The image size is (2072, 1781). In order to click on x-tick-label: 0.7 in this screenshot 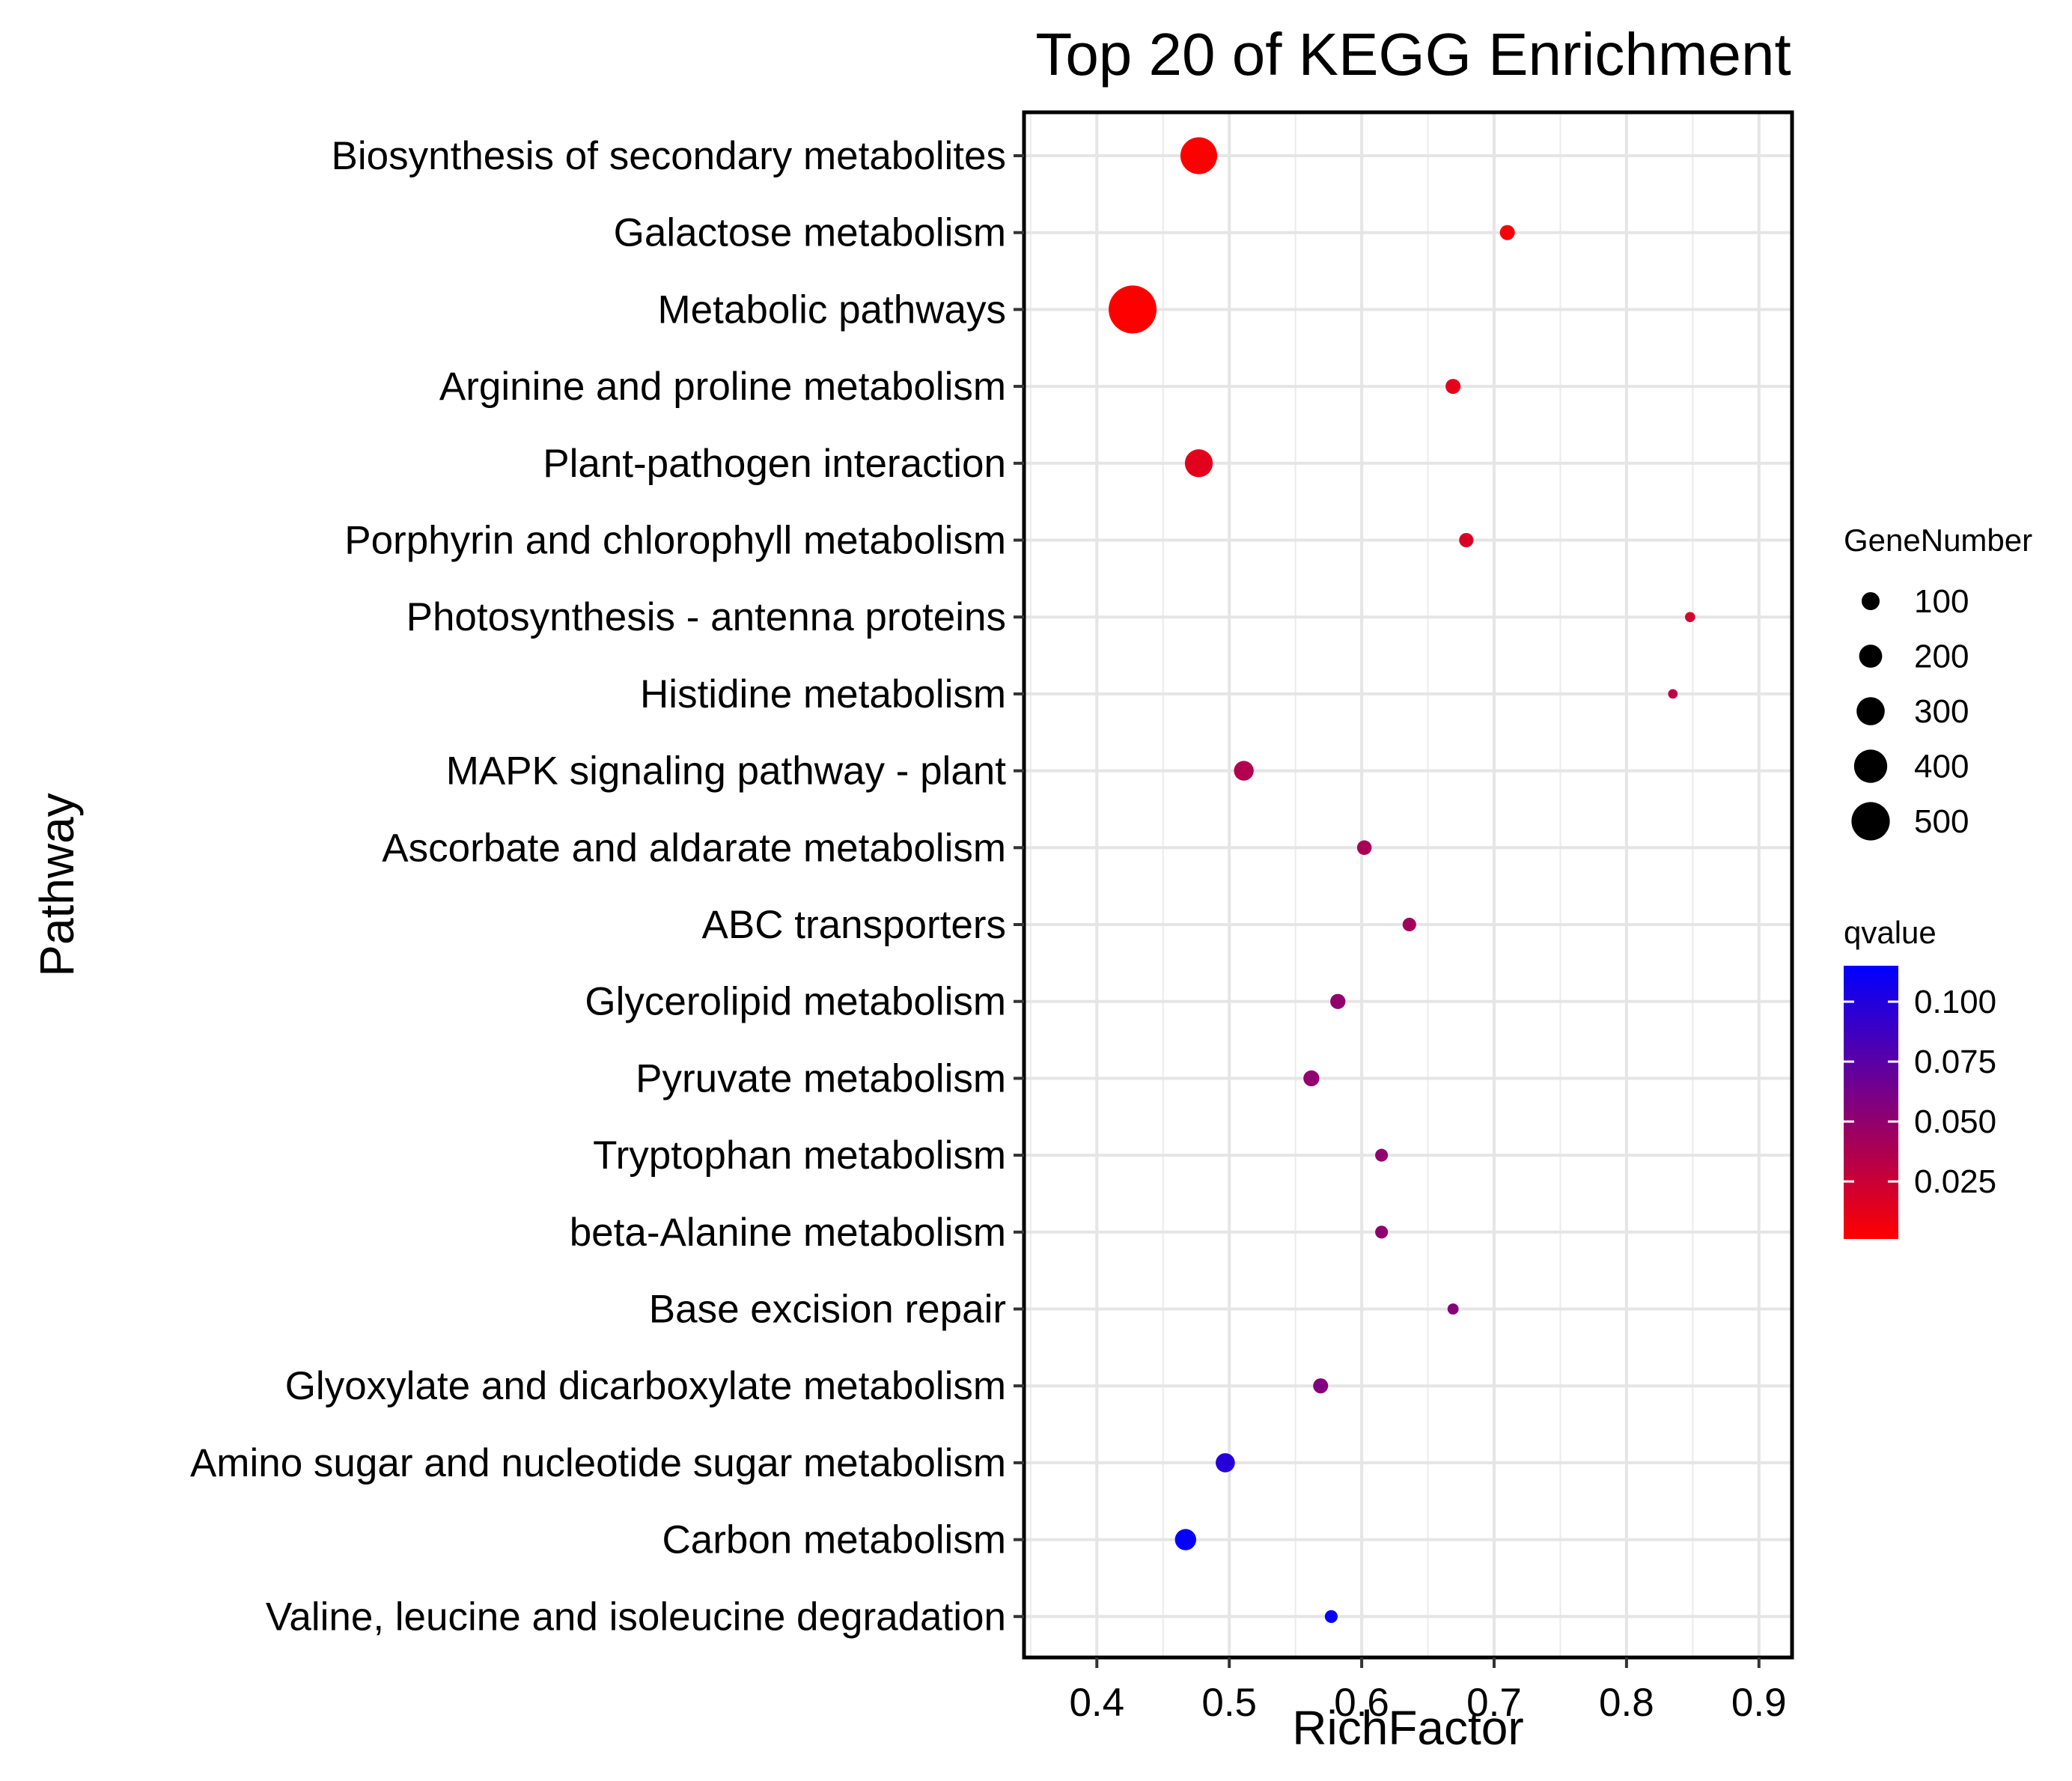, I will do `click(1494, 1703)`.